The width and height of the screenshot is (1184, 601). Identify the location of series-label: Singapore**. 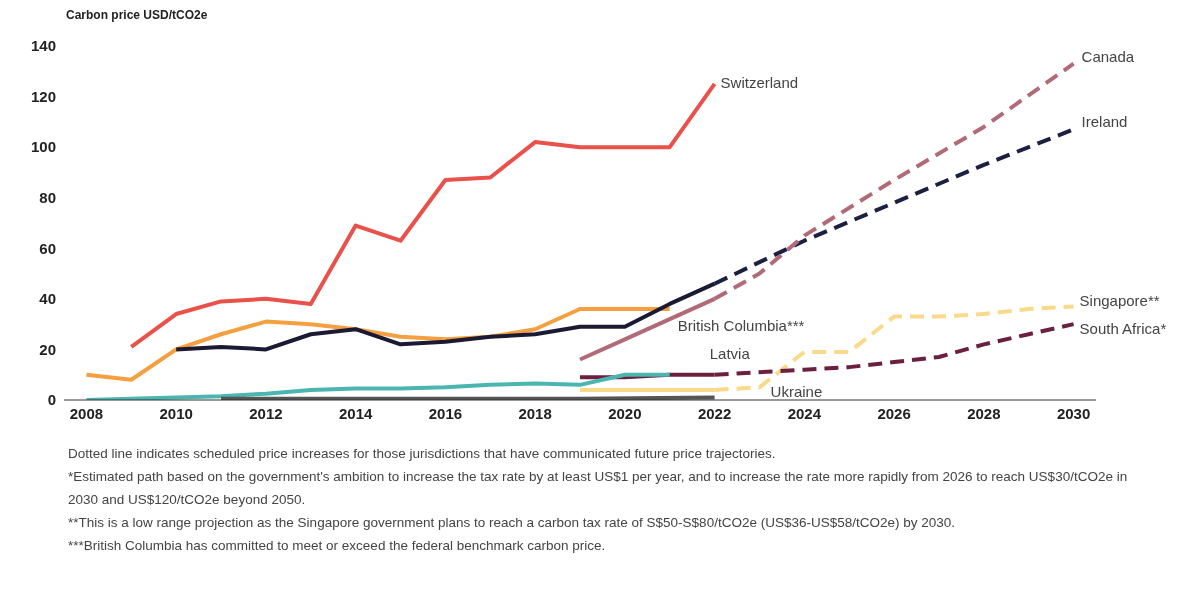
(1119, 301).